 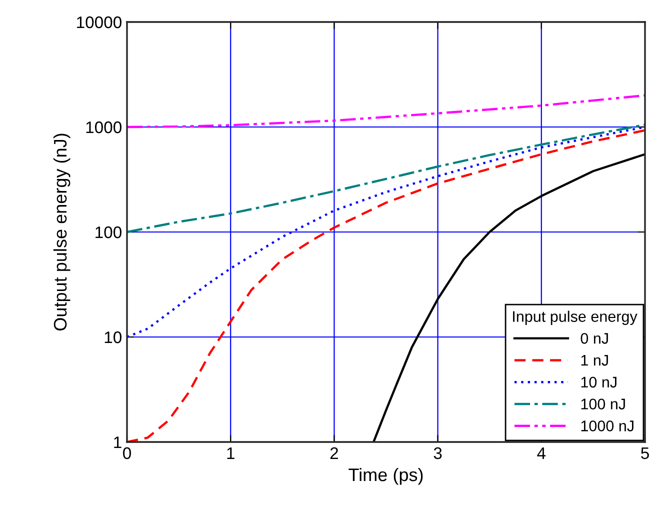 I want to click on legend-label: 1000 nJ, so click(x=607, y=426).